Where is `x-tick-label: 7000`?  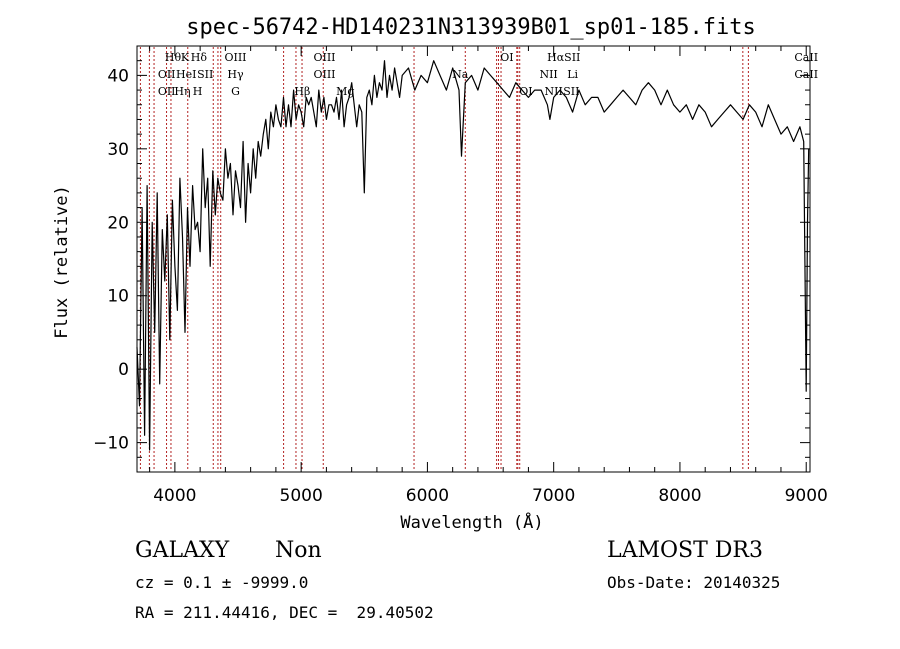
x-tick-label: 7000 is located at coordinates (553, 496).